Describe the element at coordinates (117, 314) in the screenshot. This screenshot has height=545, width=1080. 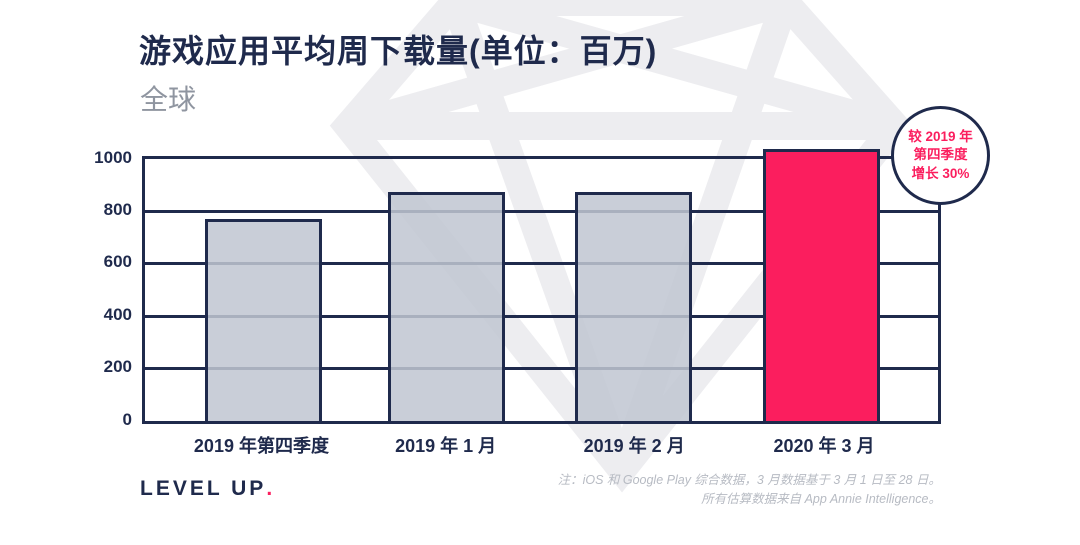
I see `y-tick-label: 400` at that location.